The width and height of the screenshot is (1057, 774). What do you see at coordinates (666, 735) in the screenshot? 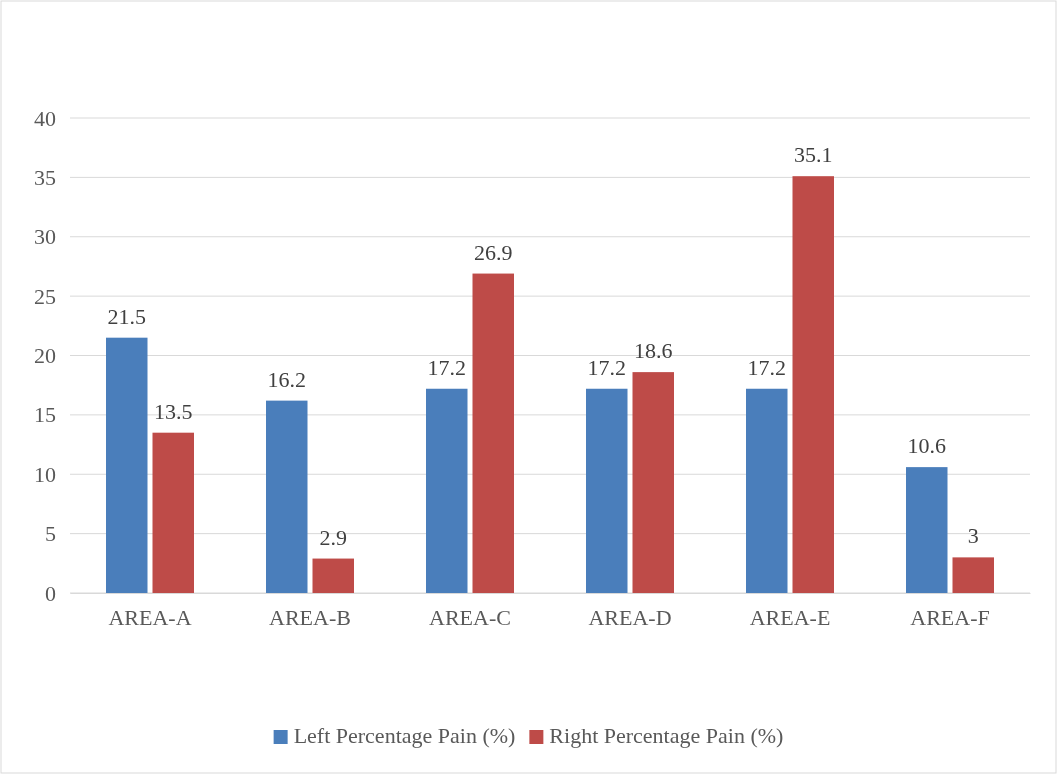
I see `legend-label: Right Percentage Pain (%)` at bounding box center [666, 735].